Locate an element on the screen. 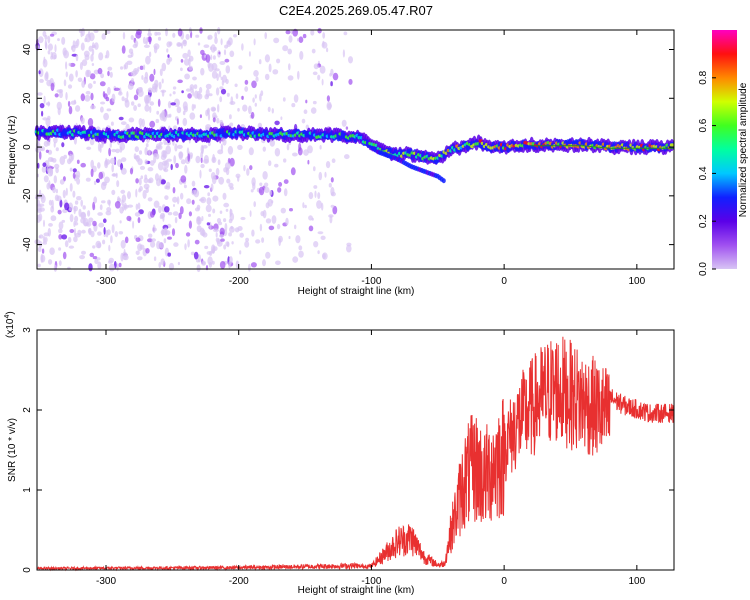  spectrogram-x-label: Height of straight line (km) is located at coordinates (356, 291).